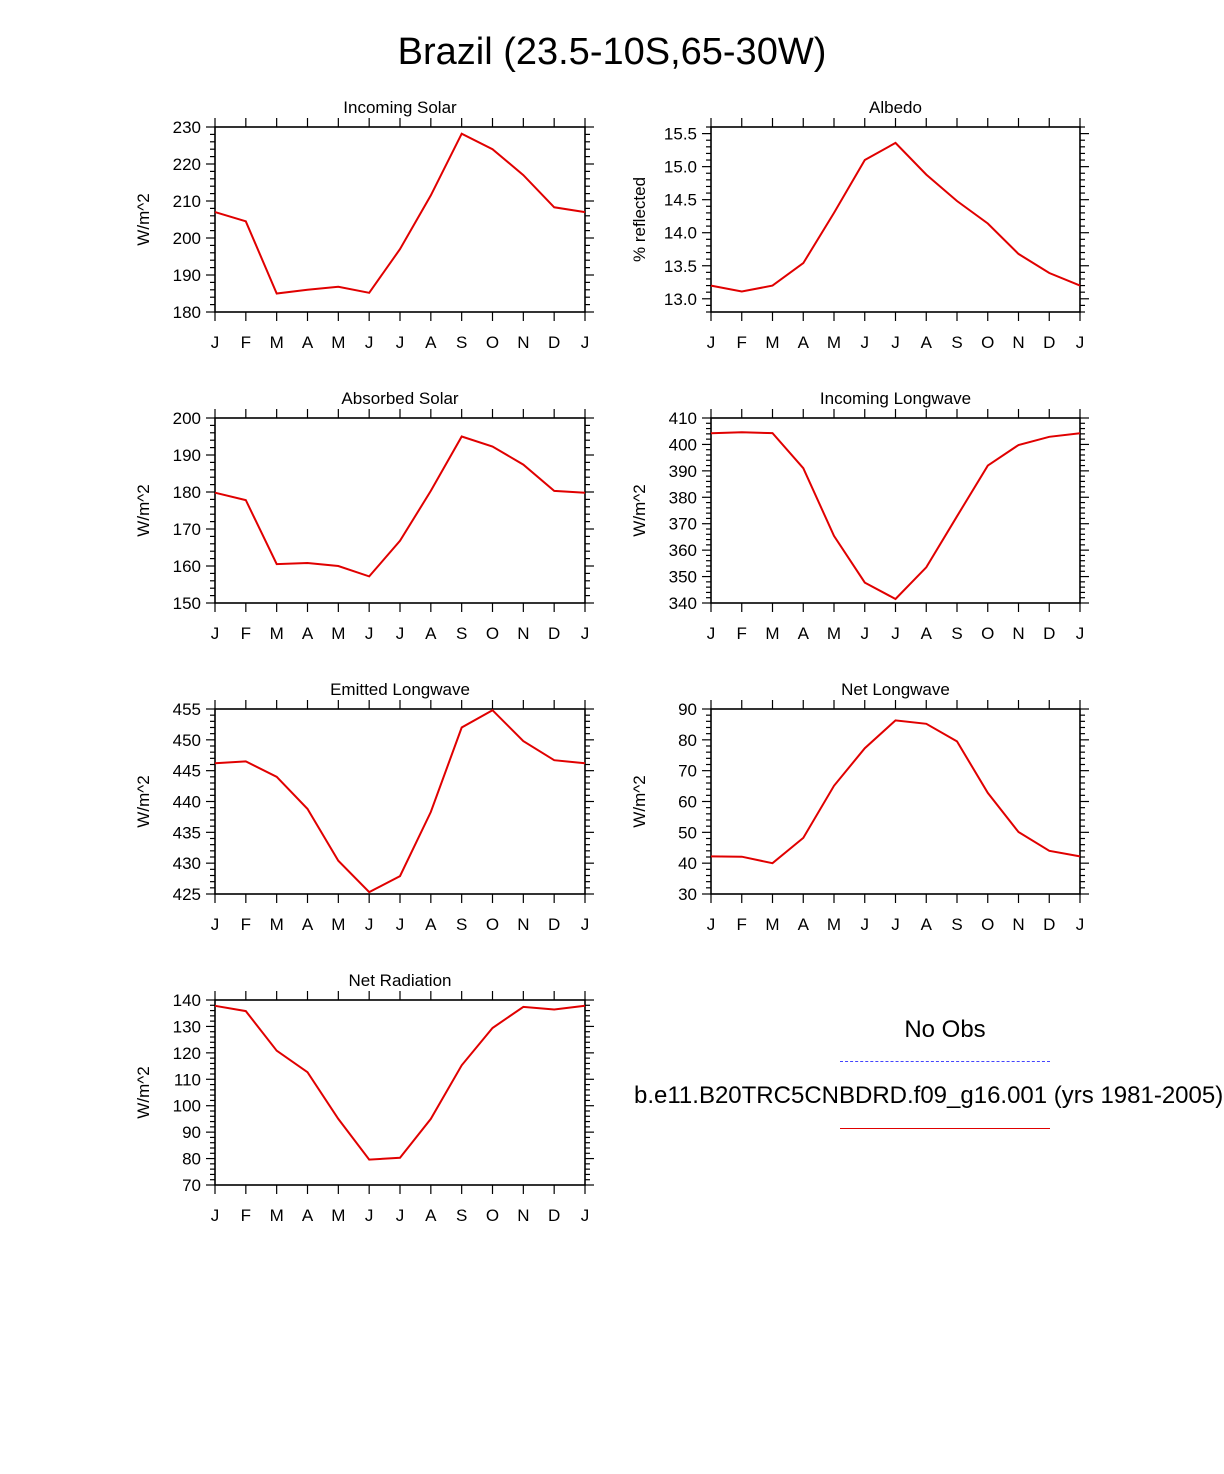 The height and width of the screenshot is (1474, 1224). I want to click on chart-title: Net Longwave, so click(895, 689).